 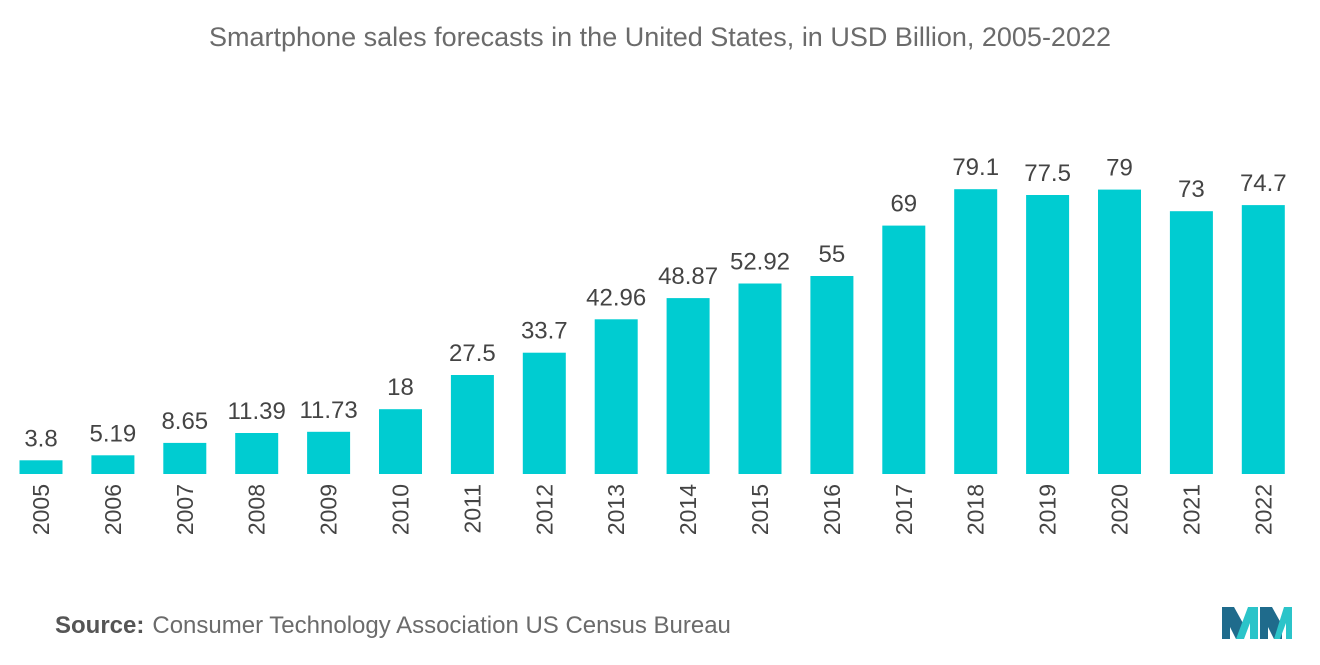 What do you see at coordinates (472, 508) in the screenshot?
I see `x-tick-label-2011: 2011` at bounding box center [472, 508].